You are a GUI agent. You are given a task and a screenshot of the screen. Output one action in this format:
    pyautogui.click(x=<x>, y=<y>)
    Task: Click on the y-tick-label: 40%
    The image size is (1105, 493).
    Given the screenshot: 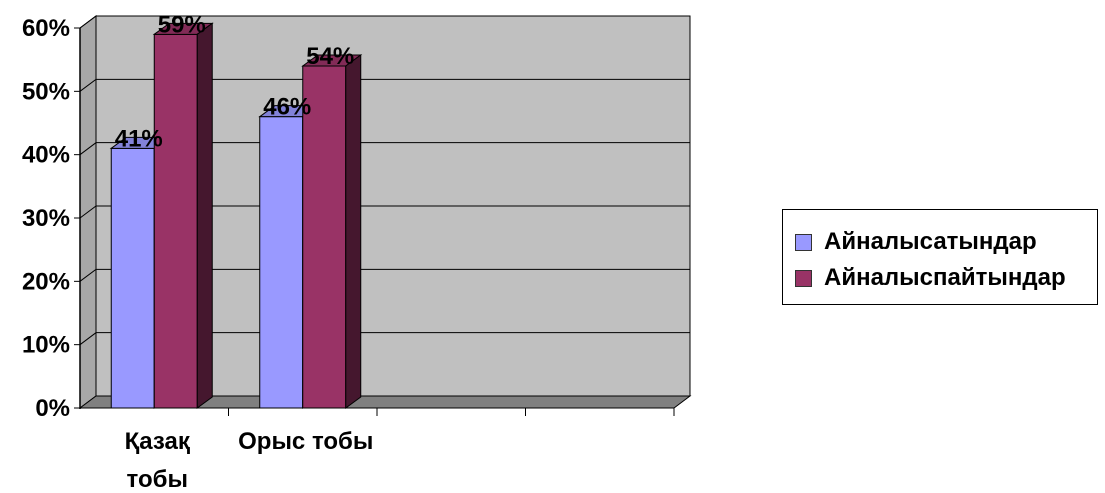 What is the action you would take?
    pyautogui.click(x=46, y=155)
    